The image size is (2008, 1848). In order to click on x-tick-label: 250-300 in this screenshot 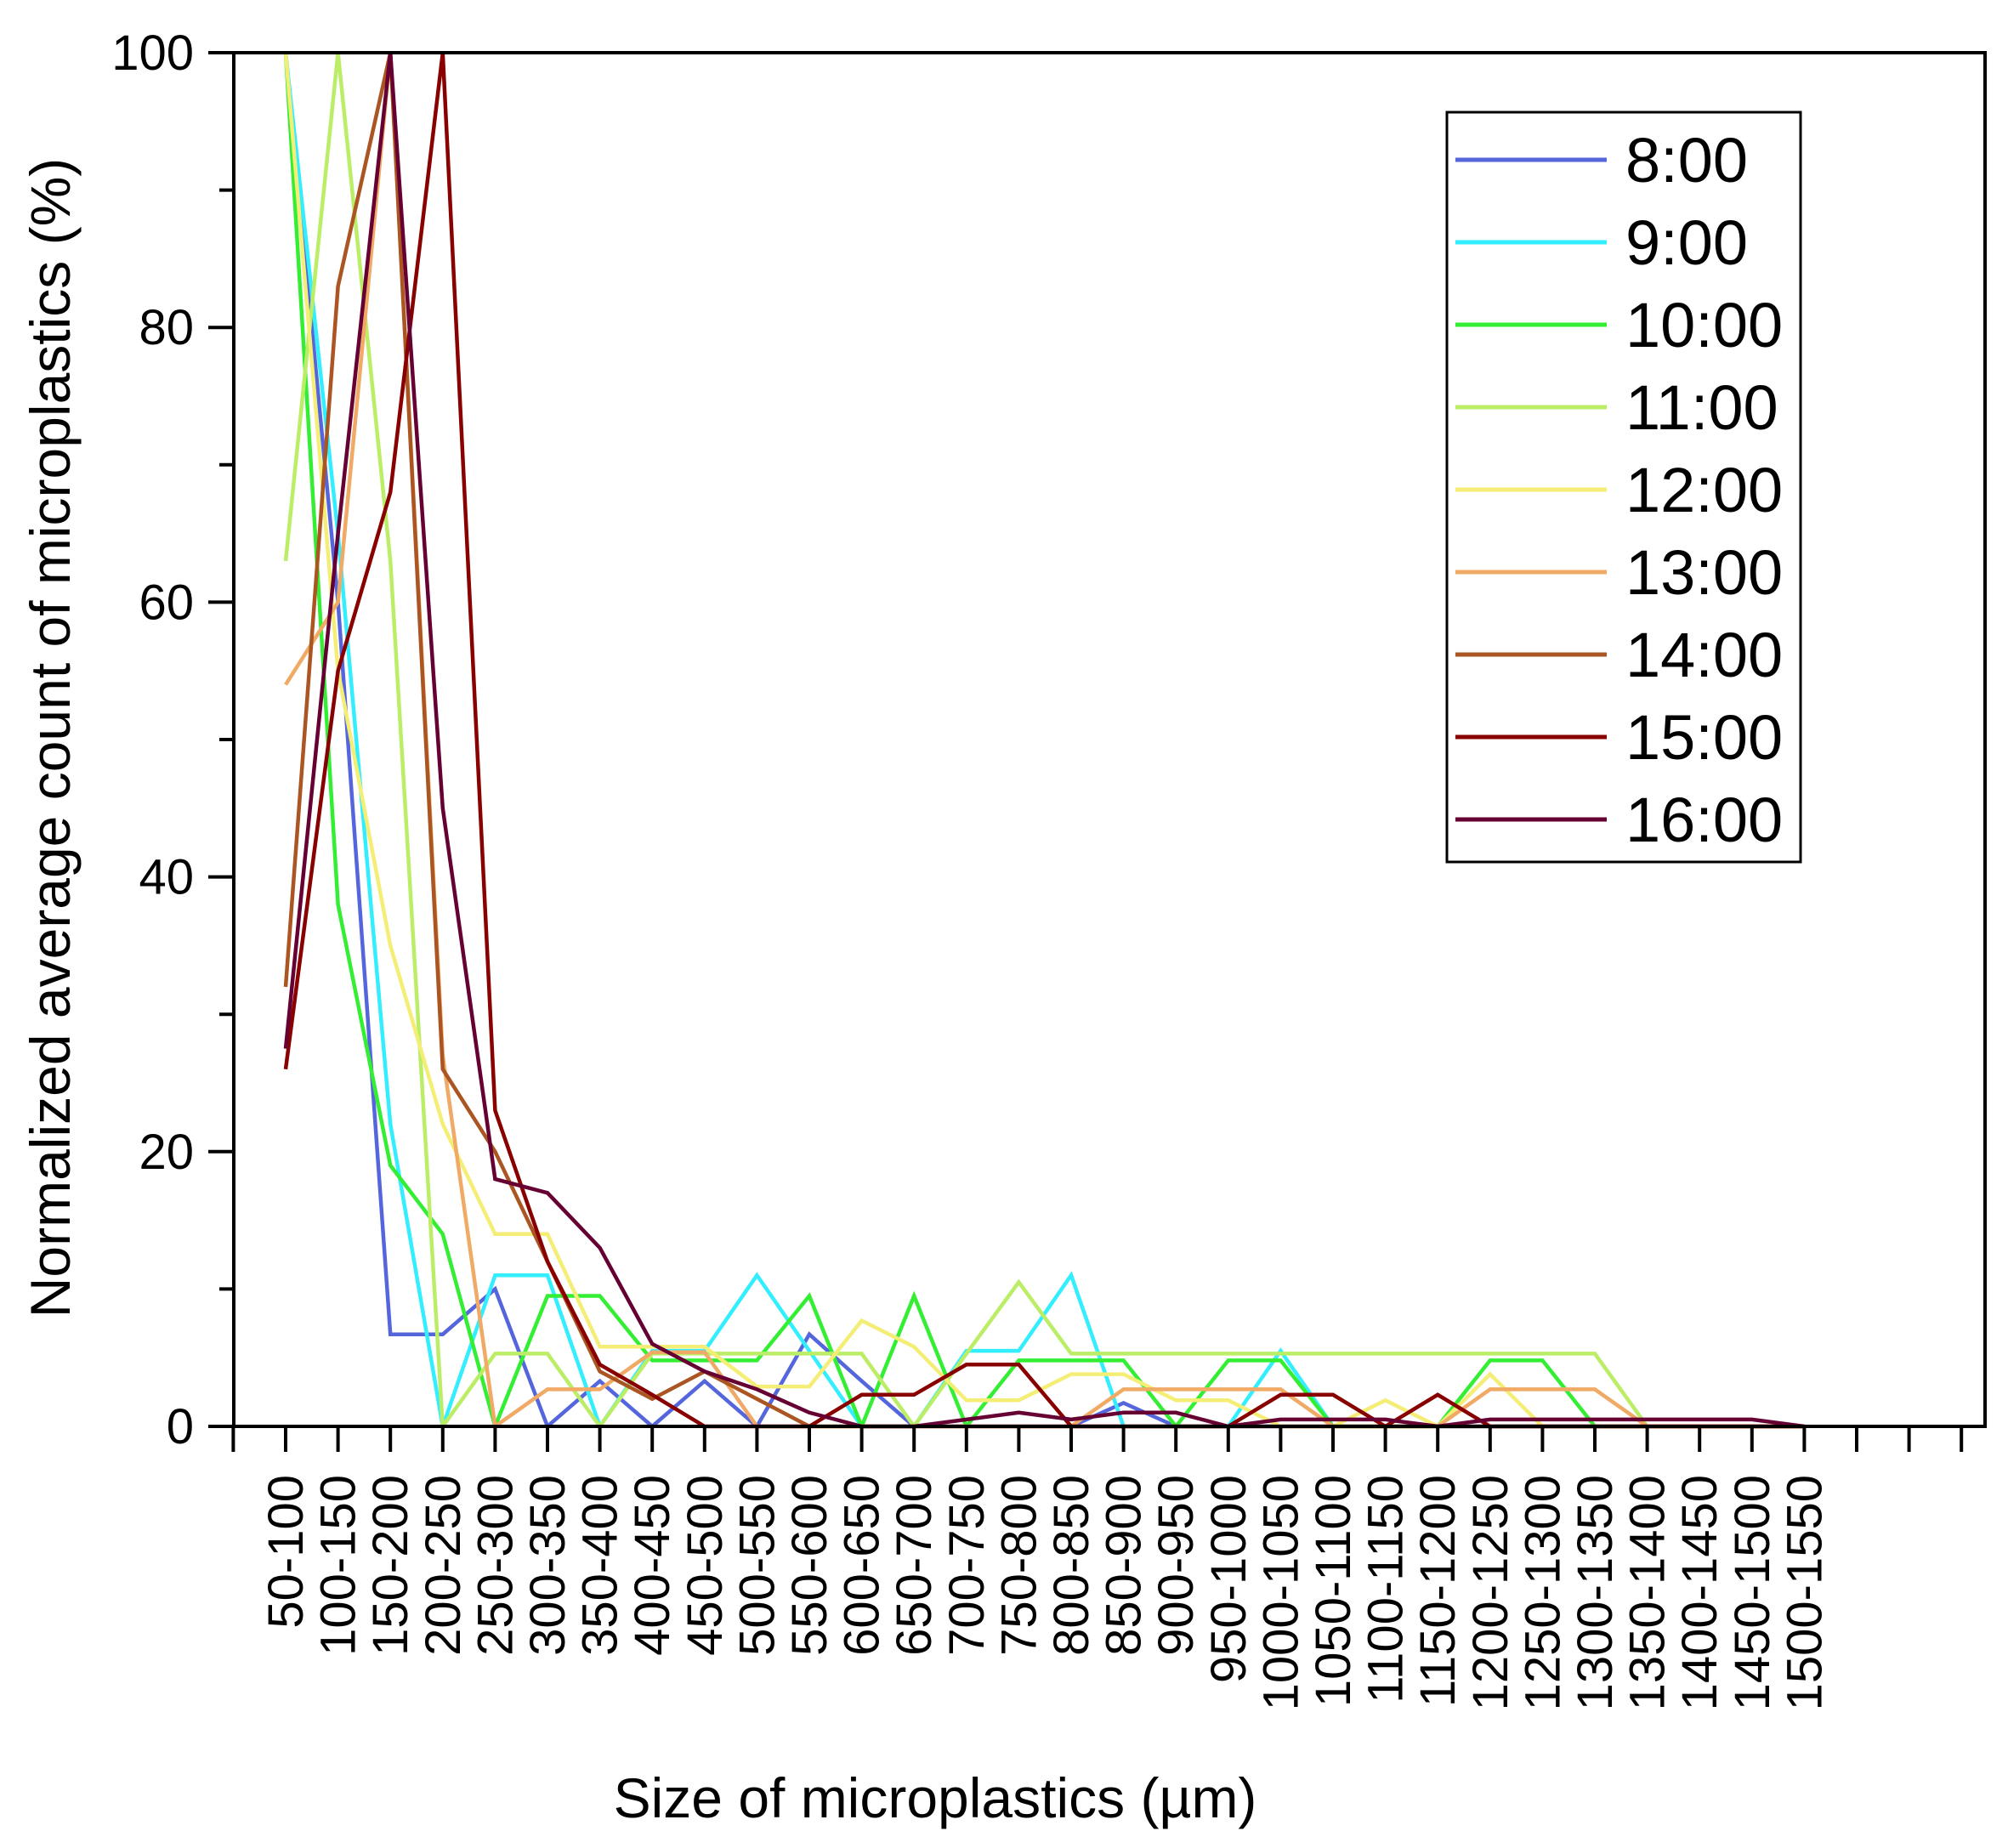, I will do `click(495, 1565)`.